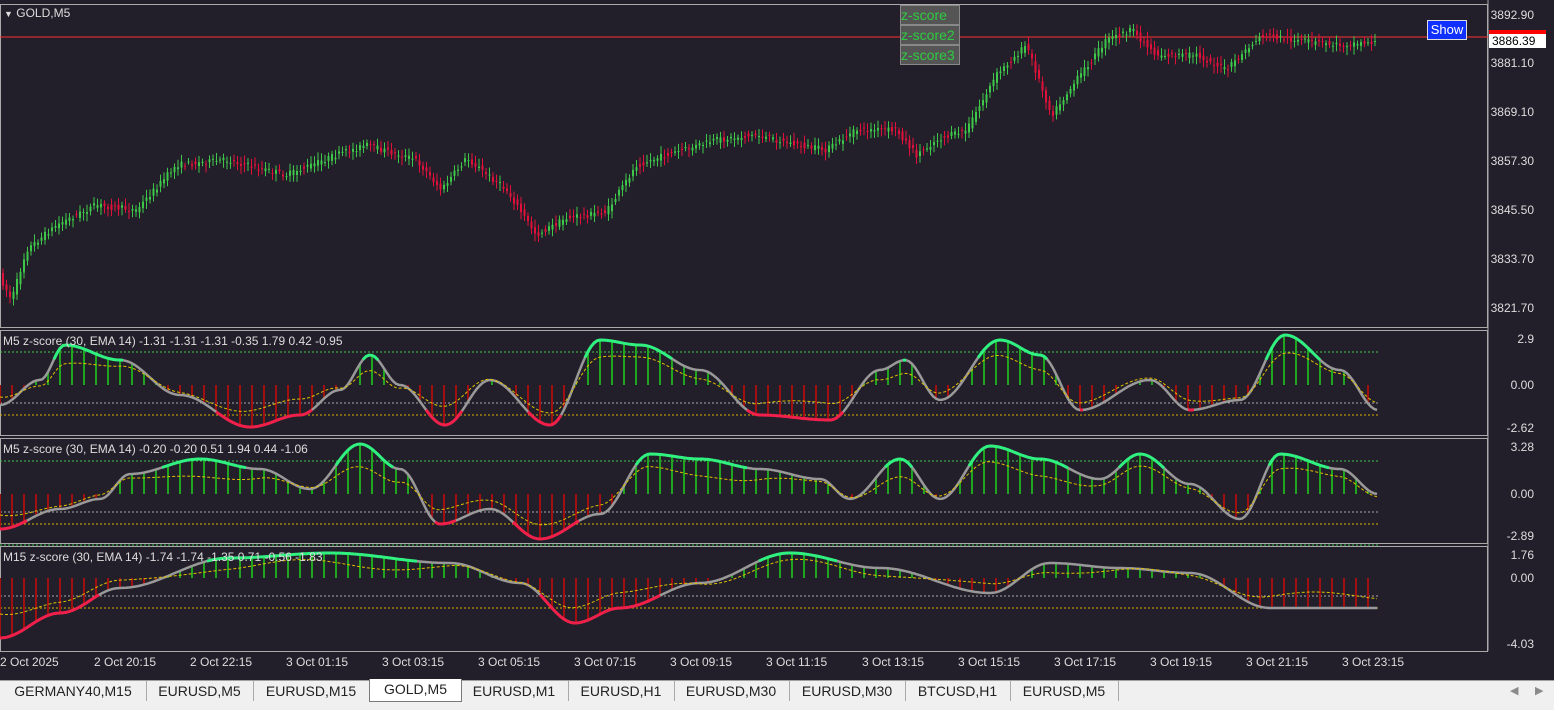 The height and width of the screenshot is (710, 1554). Describe the element at coordinates (930, 15) in the screenshot. I see `zscore-button-1: z-score` at that location.